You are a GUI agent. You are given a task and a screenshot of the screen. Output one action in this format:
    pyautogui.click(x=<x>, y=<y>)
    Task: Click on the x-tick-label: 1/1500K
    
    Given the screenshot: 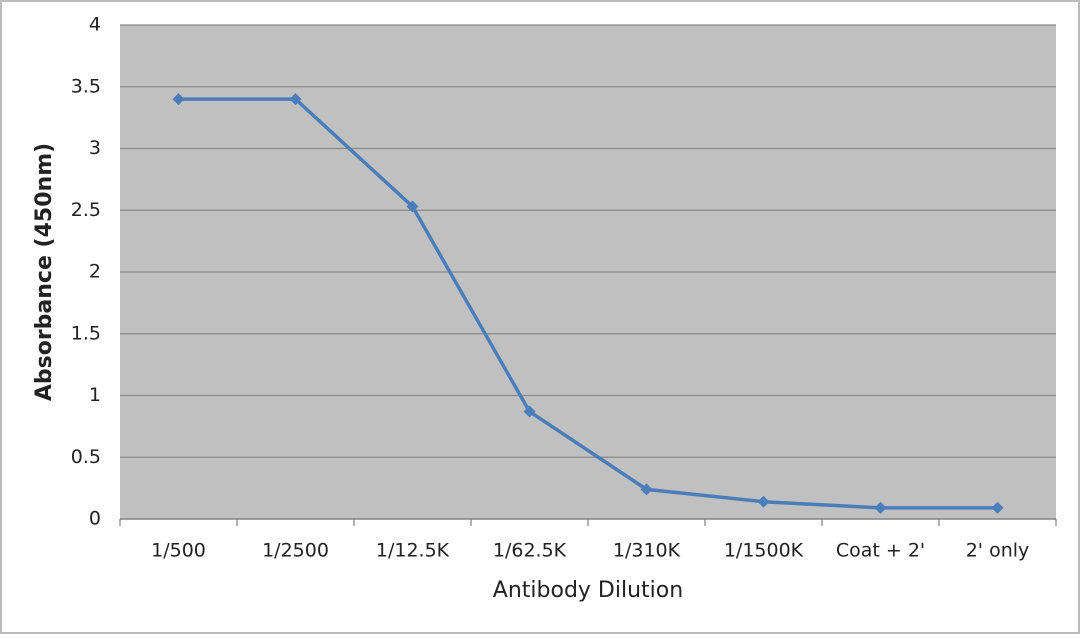 What is the action you would take?
    pyautogui.click(x=764, y=551)
    